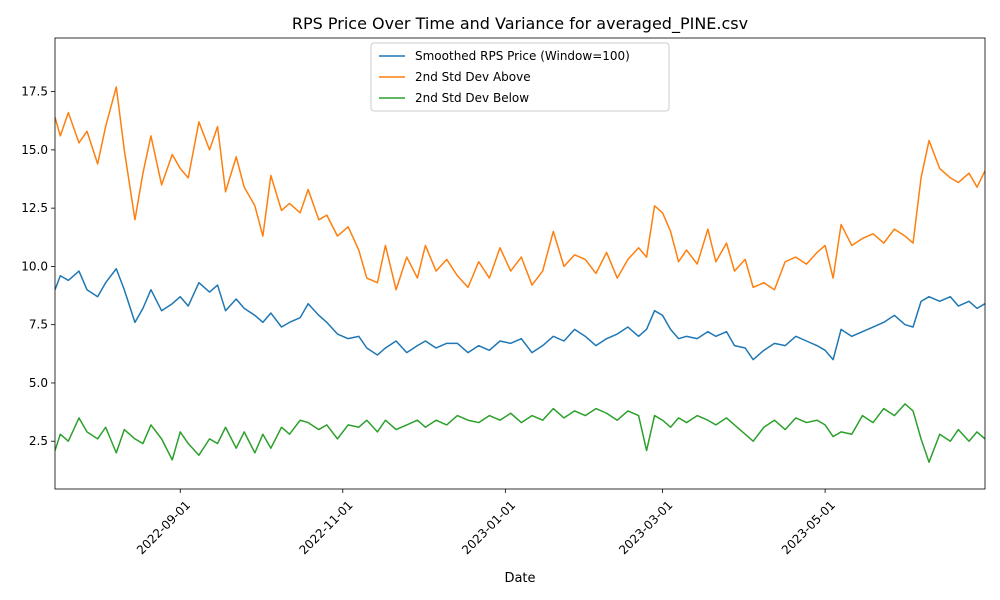  Describe the element at coordinates (38, 325) in the screenshot. I see `y-tick-label: 7.5` at that location.